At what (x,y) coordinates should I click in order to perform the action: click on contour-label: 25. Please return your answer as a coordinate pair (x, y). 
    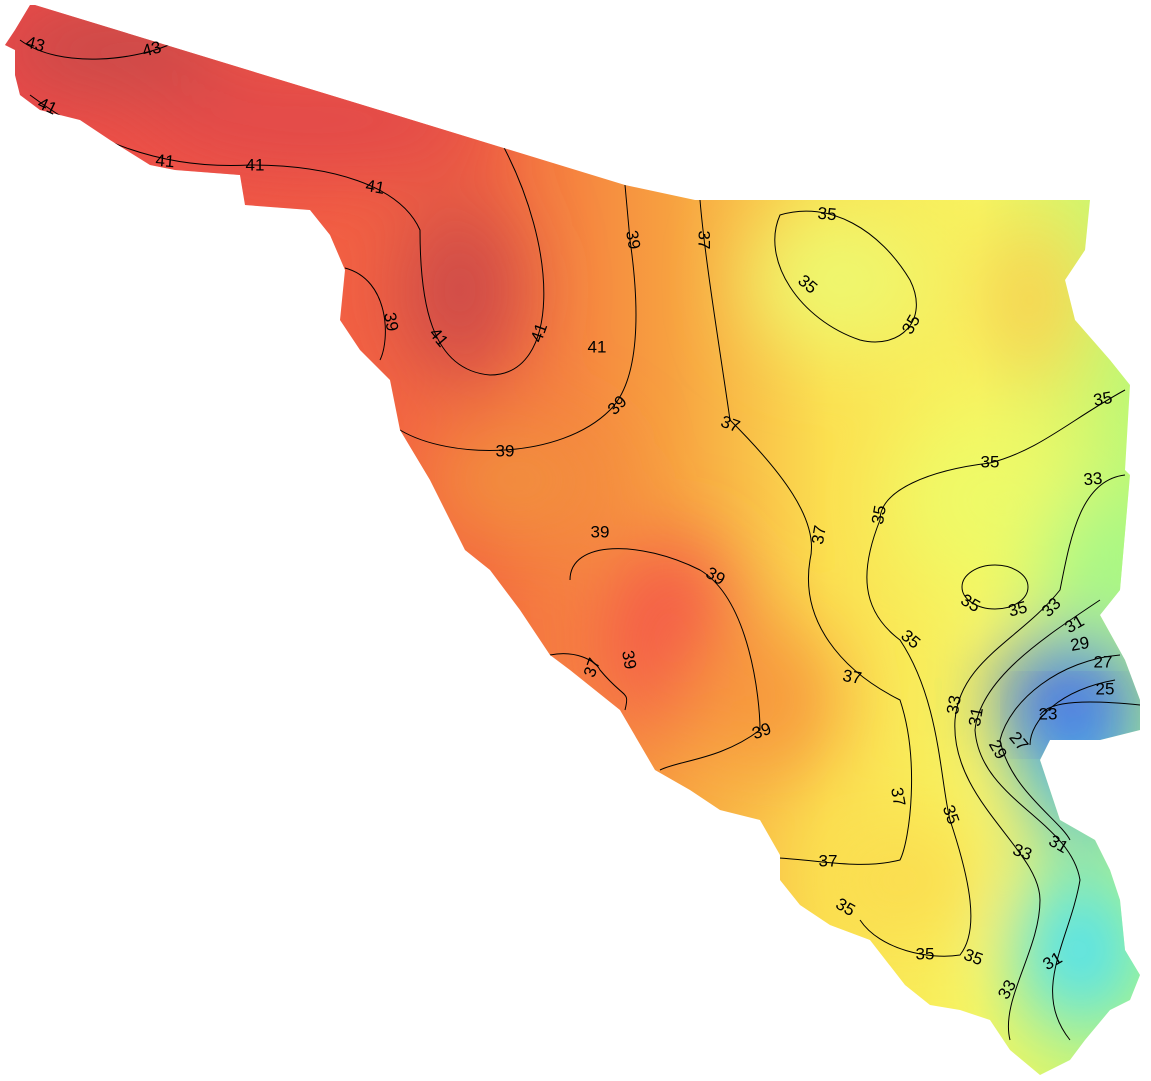
    Looking at the image, I should click on (1105, 688).